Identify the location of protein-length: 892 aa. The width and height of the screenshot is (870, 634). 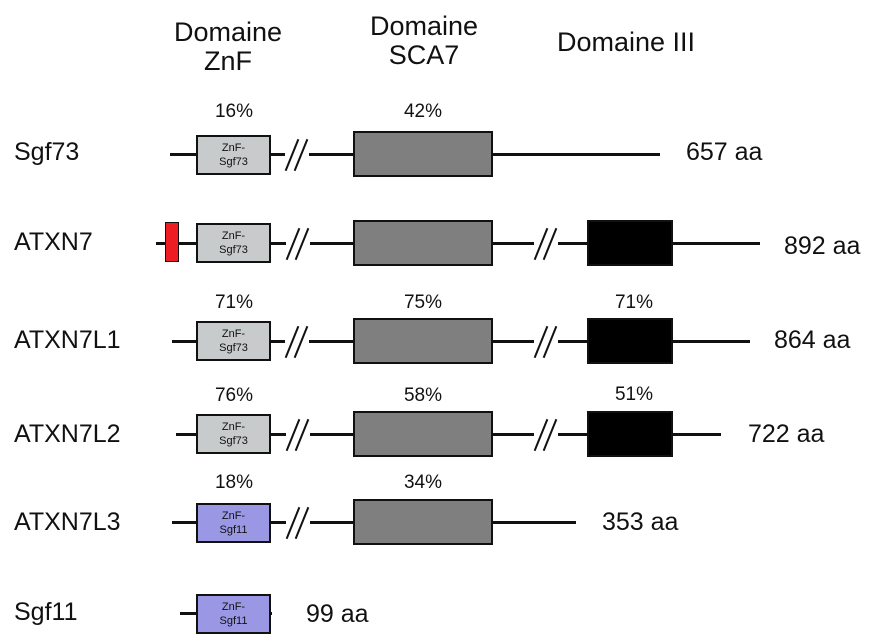
(822, 246).